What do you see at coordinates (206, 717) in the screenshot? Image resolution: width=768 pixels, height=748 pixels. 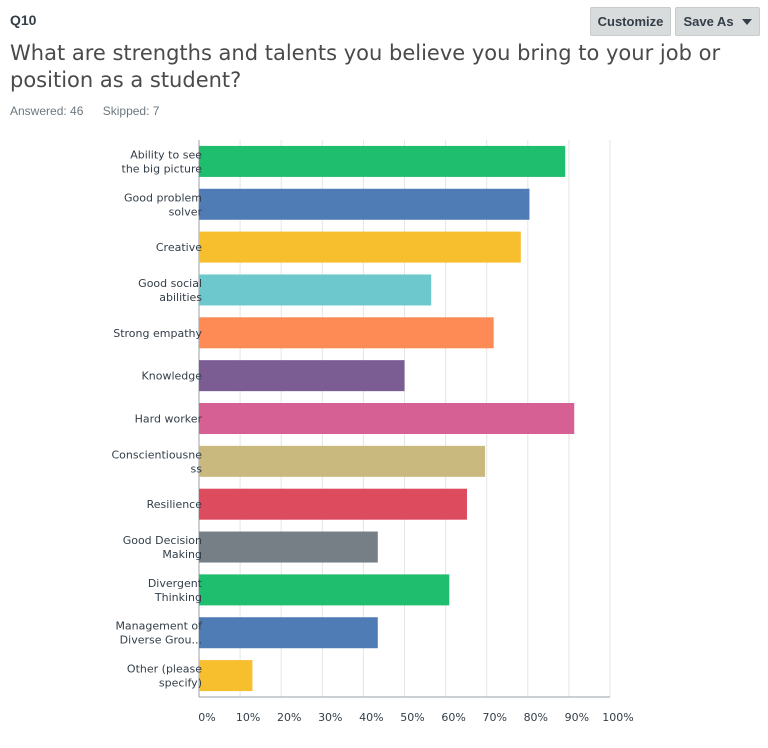 I see `x-tick-label: 0%` at bounding box center [206, 717].